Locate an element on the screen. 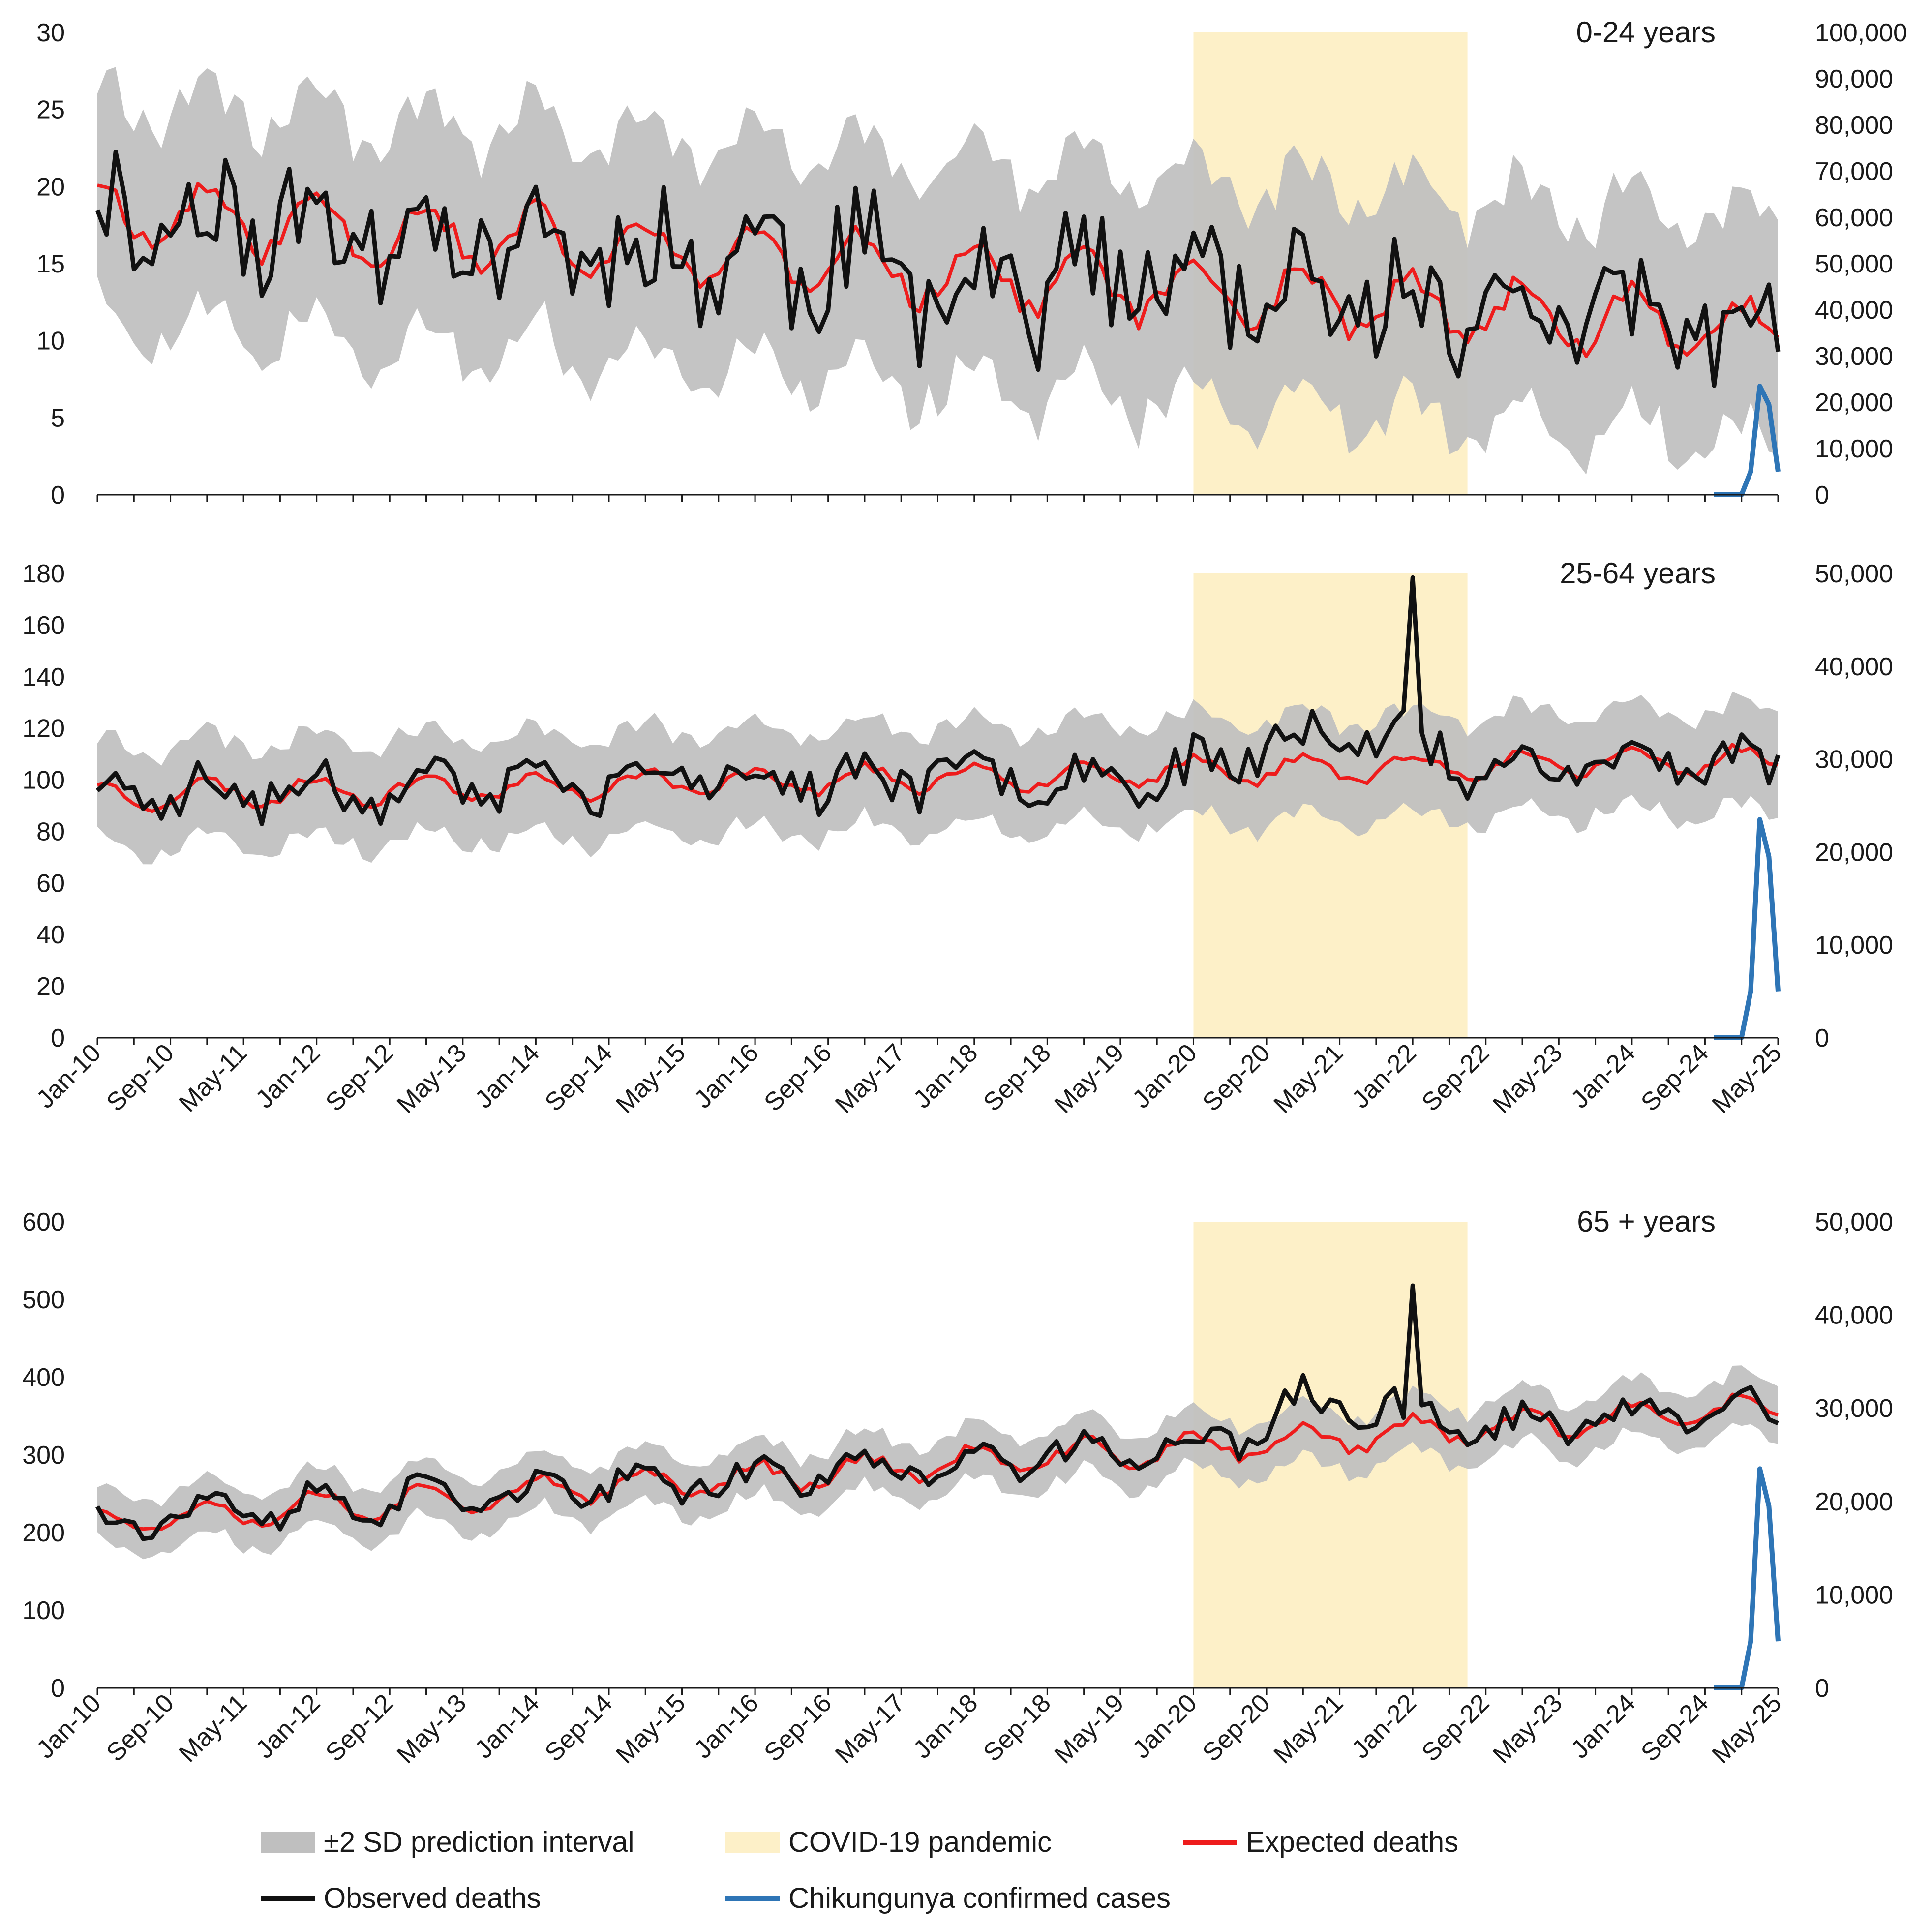 The width and height of the screenshot is (1932, 1925). prediction-interval-band is located at coordinates (937, 1462).